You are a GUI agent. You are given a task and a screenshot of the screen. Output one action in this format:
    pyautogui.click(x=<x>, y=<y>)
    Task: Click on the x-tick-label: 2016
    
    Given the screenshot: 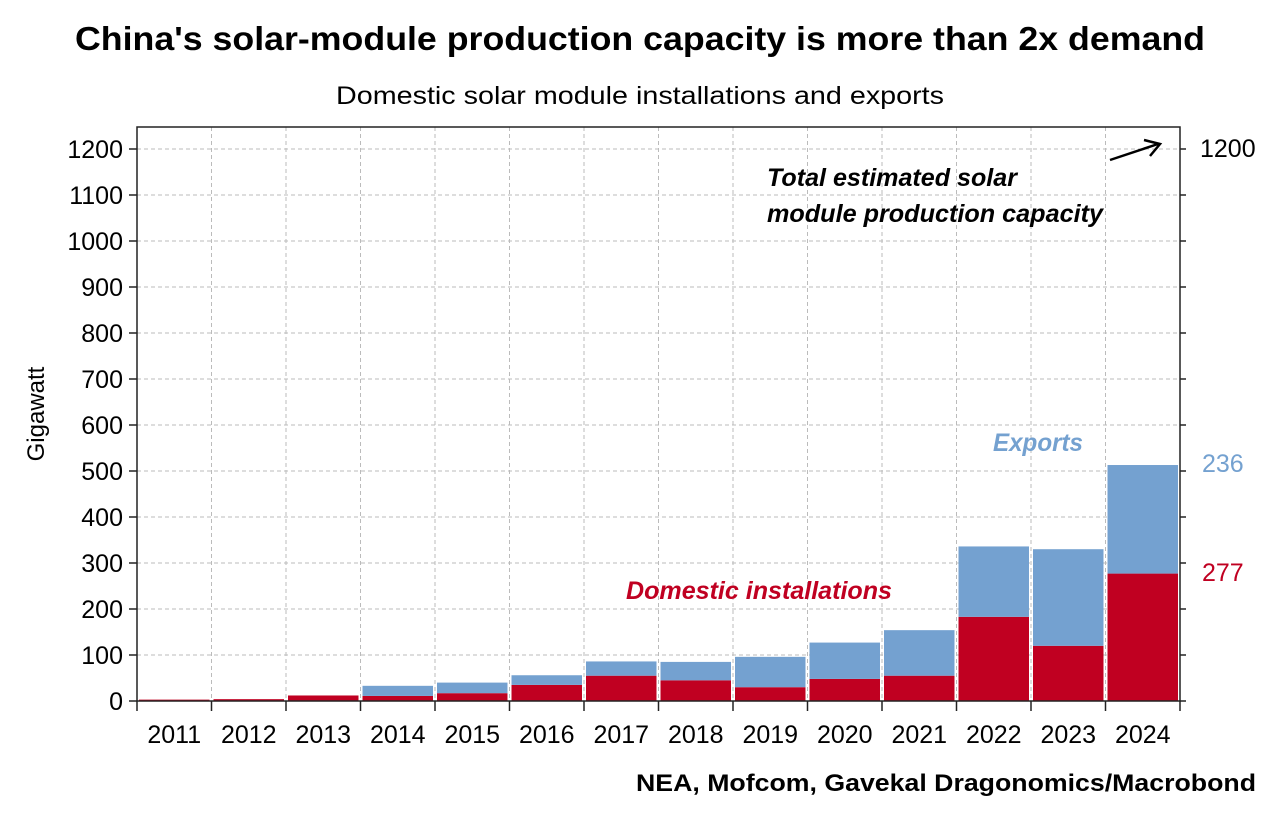 What is the action you would take?
    pyautogui.click(x=547, y=735)
    